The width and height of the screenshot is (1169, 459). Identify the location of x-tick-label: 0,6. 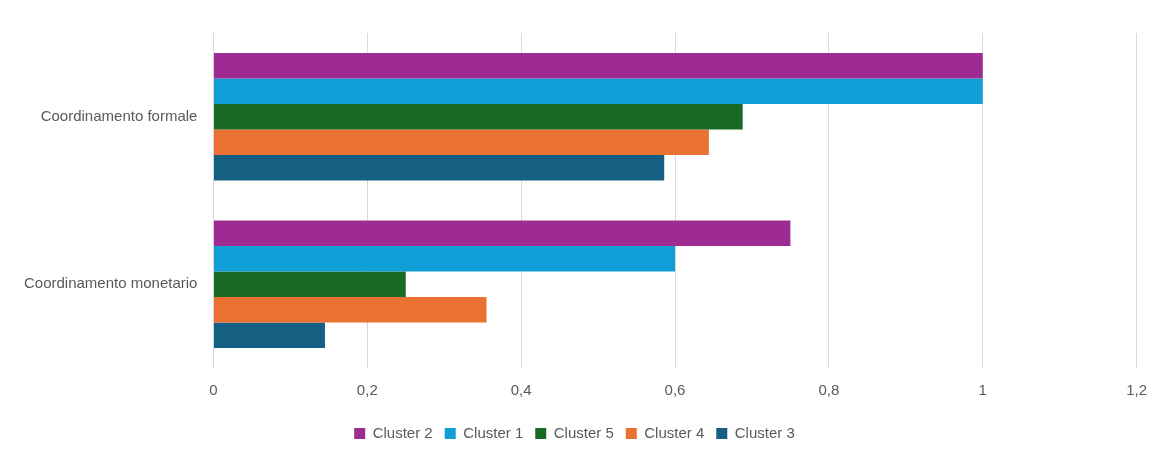
(675, 390).